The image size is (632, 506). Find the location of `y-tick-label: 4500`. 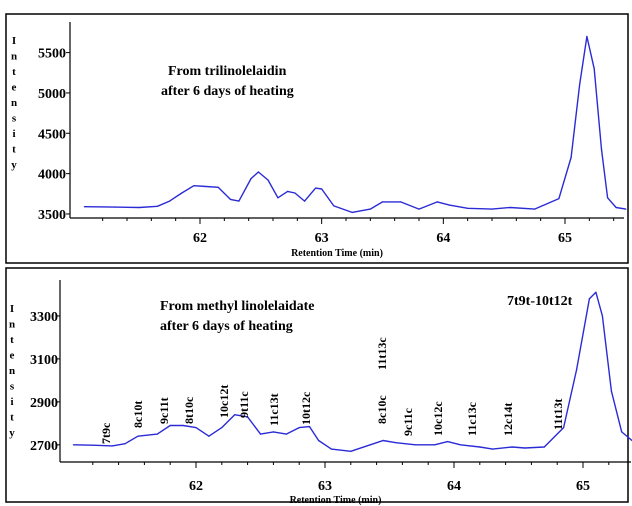

y-tick-label: 4500 is located at coordinates (52, 134).